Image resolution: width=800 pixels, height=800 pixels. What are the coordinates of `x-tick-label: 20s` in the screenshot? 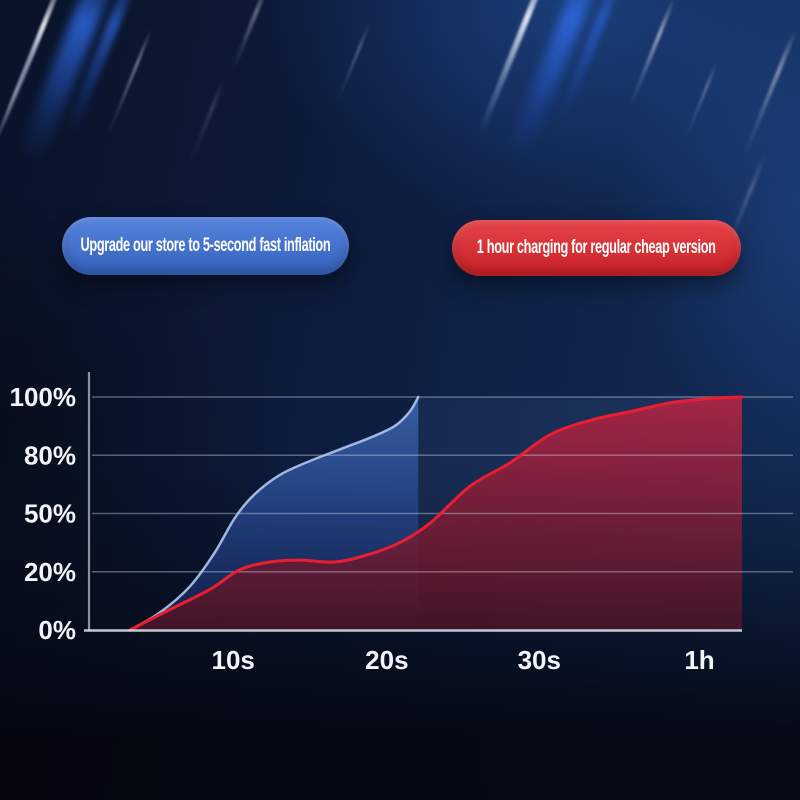 It's located at (386, 660).